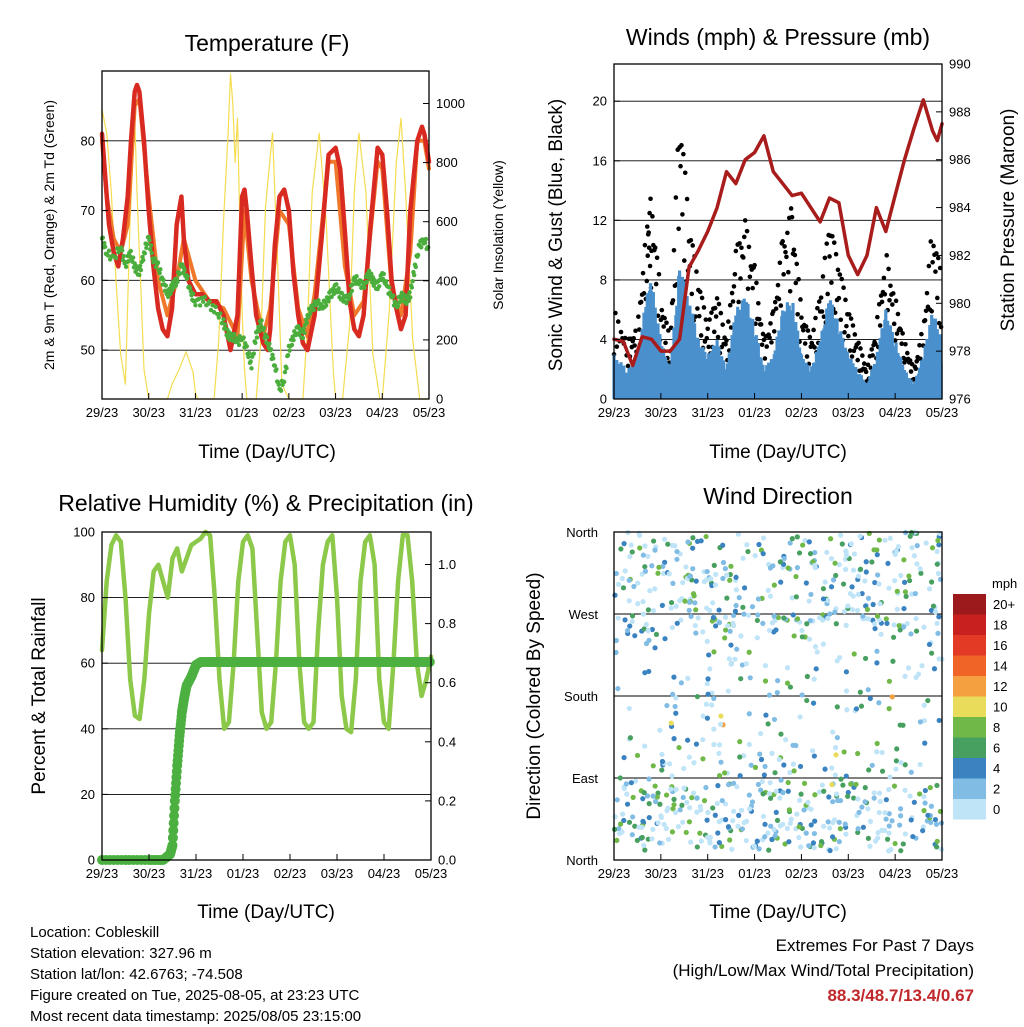 This screenshot has height=1027, width=1024. What do you see at coordinates (447, 682) in the screenshot?
I see `humidity-y-right-tick-label: 0.6` at bounding box center [447, 682].